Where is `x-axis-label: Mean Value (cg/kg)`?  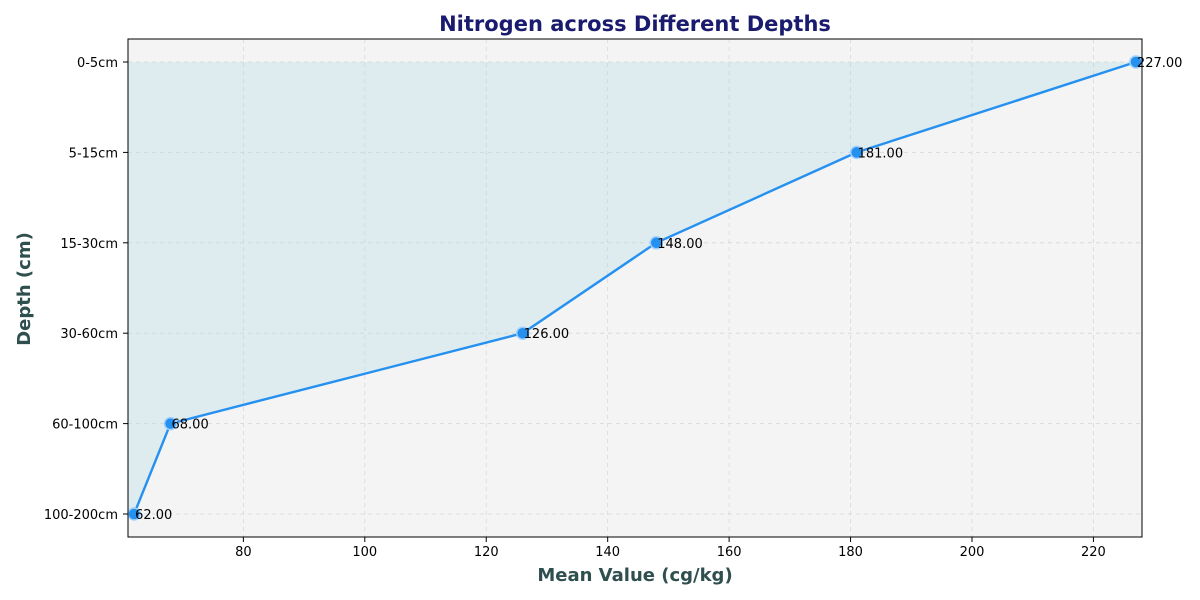 x-axis-label: Mean Value (cg/kg) is located at coordinates (634, 575).